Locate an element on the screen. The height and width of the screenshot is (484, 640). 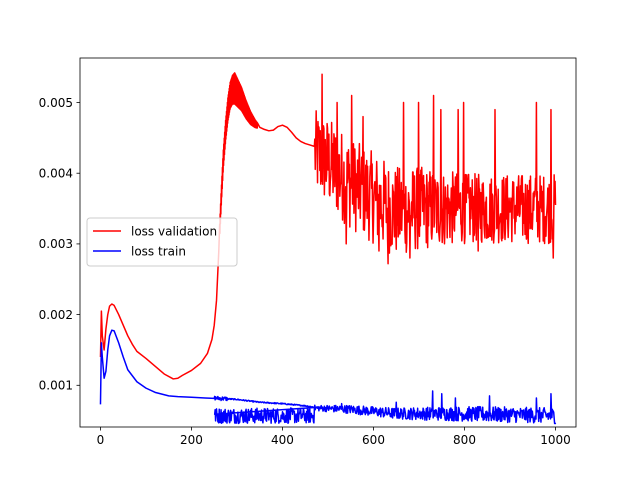
x-tick-label: 1000 is located at coordinates (555, 440).